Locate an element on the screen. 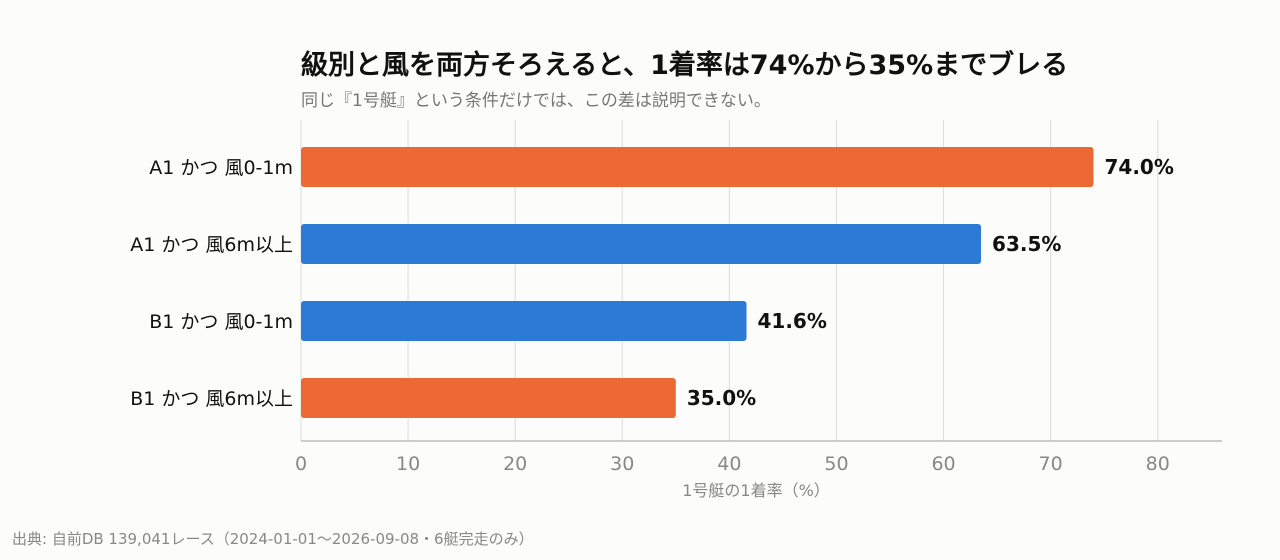  category-label: A1 かつ 風6m以上 is located at coordinates (211, 245).